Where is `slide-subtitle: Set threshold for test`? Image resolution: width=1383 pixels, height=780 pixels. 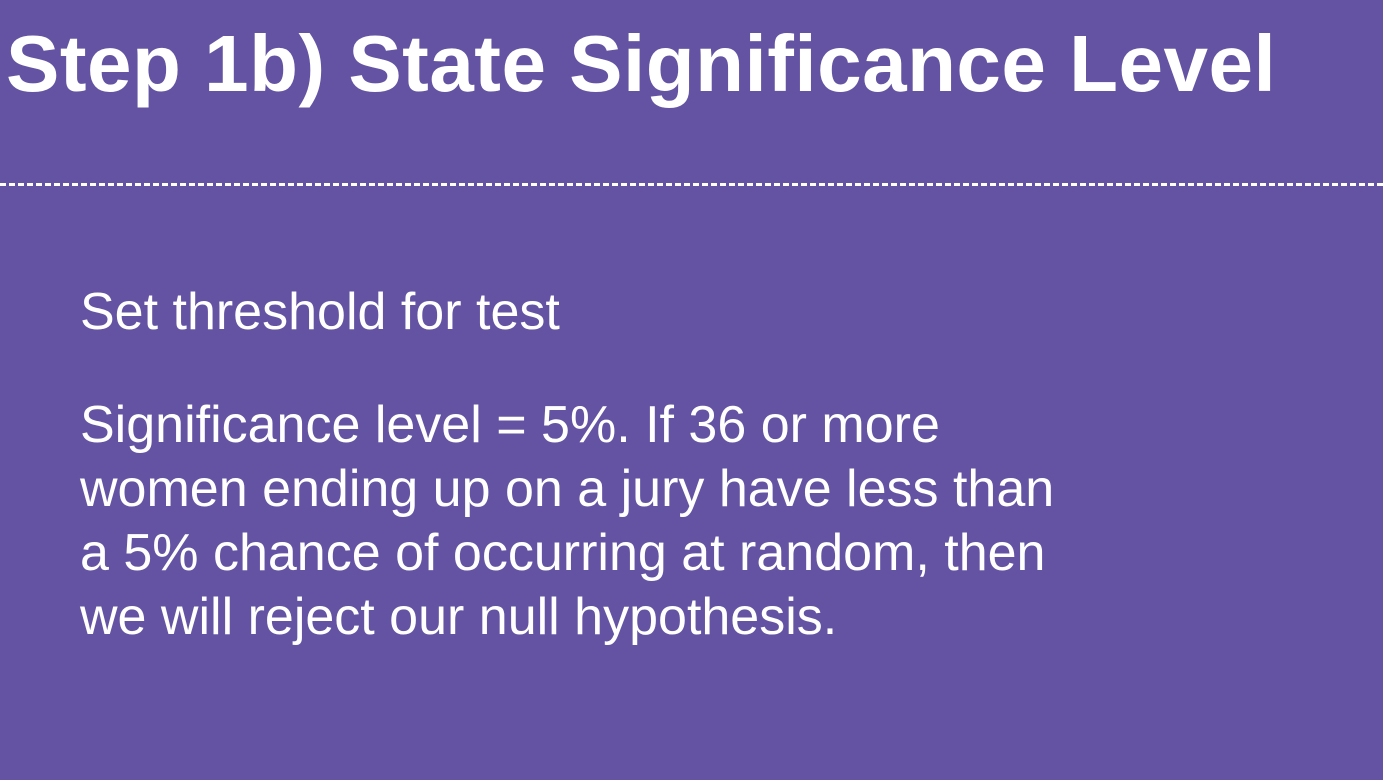 slide-subtitle: Set threshold for test is located at coordinates (320, 312).